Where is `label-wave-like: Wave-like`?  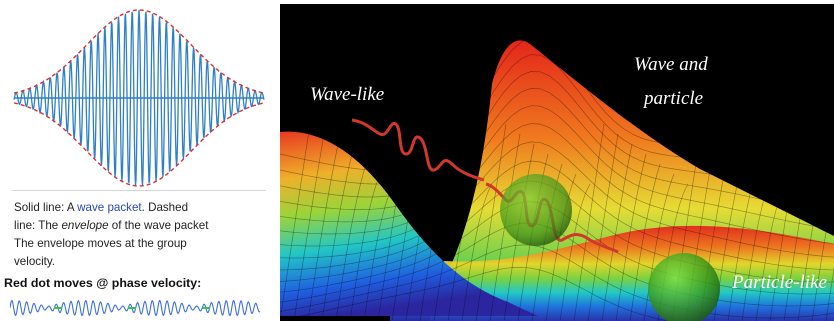
label-wave-like: Wave-like is located at coordinates (347, 94).